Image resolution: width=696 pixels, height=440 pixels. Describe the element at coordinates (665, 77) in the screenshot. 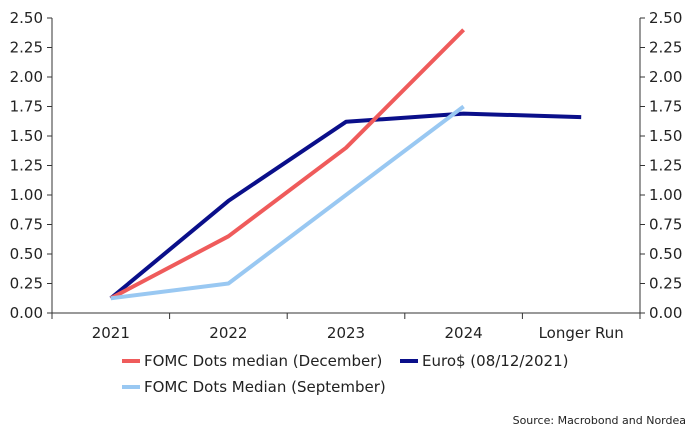

I see `y-tick-label-right-8: 2.00` at that location.